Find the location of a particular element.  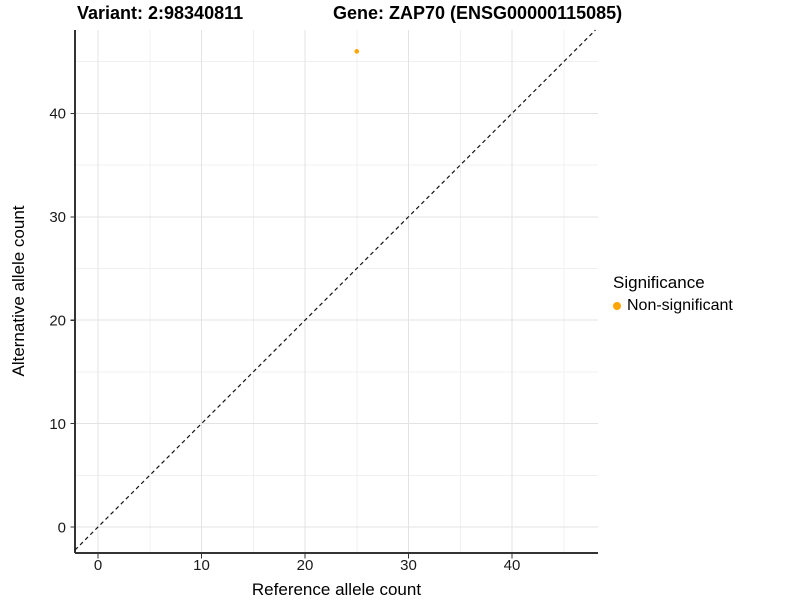

legend: Significance Non-significant is located at coordinates (673, 294).